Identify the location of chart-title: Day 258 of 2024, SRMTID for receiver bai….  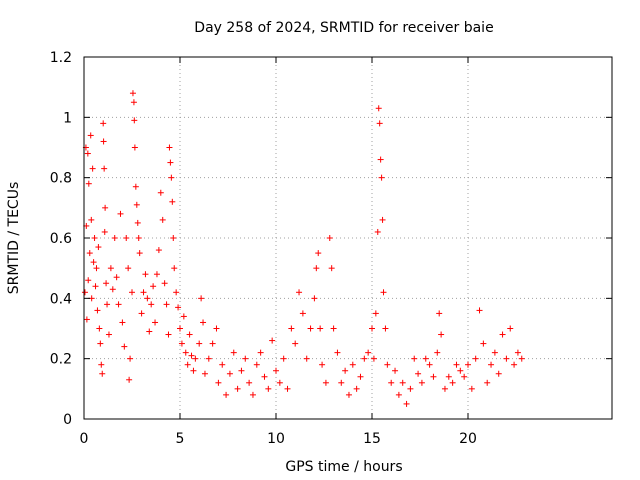
(343, 28).